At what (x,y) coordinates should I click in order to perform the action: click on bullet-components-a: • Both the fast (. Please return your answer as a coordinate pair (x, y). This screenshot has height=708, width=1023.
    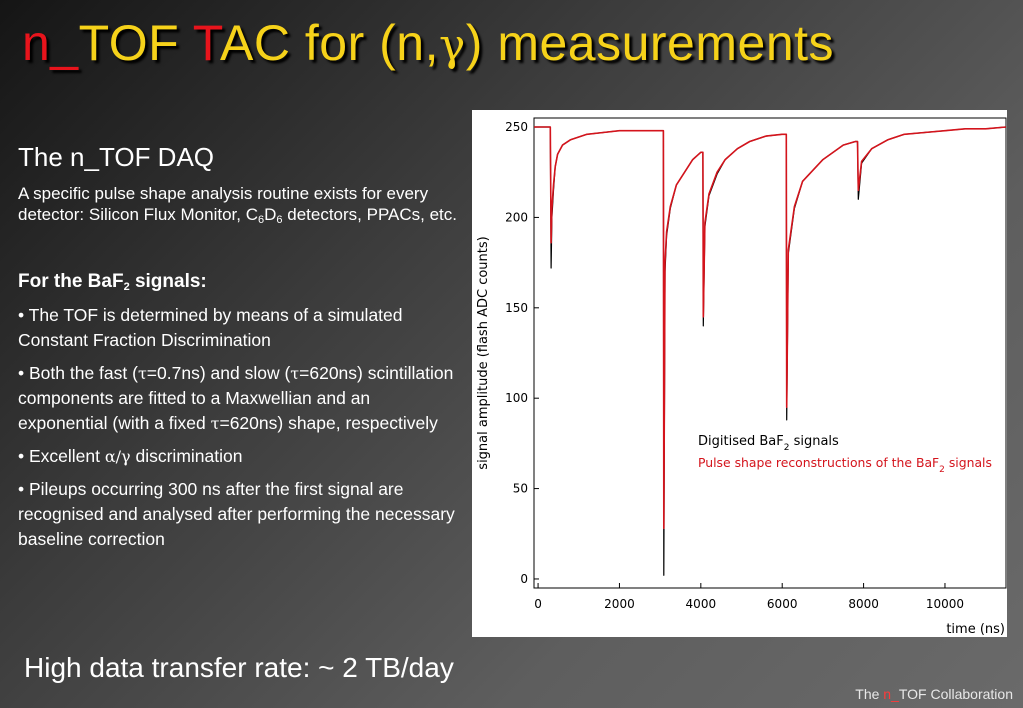
    Looking at the image, I should click on (78, 373).